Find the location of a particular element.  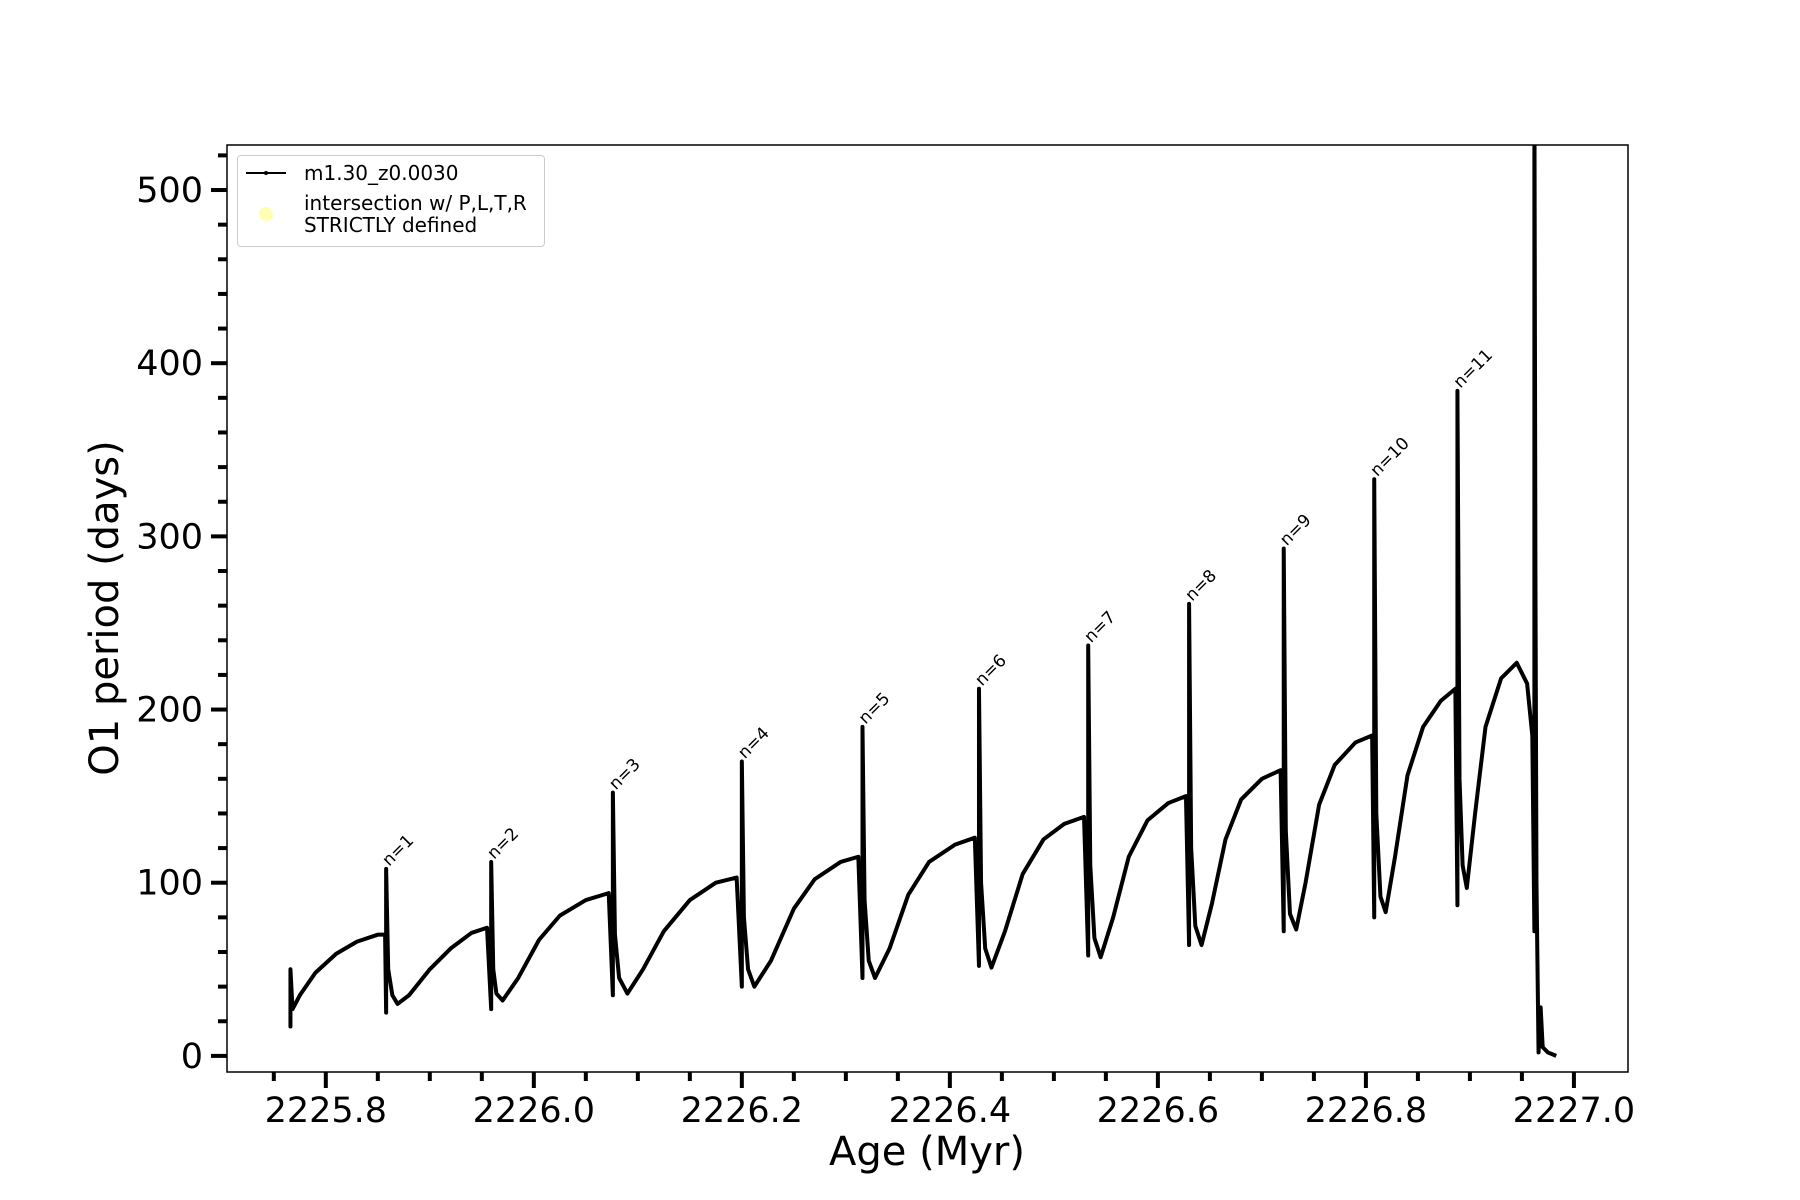

annotation: n=5 is located at coordinates (874, 708).